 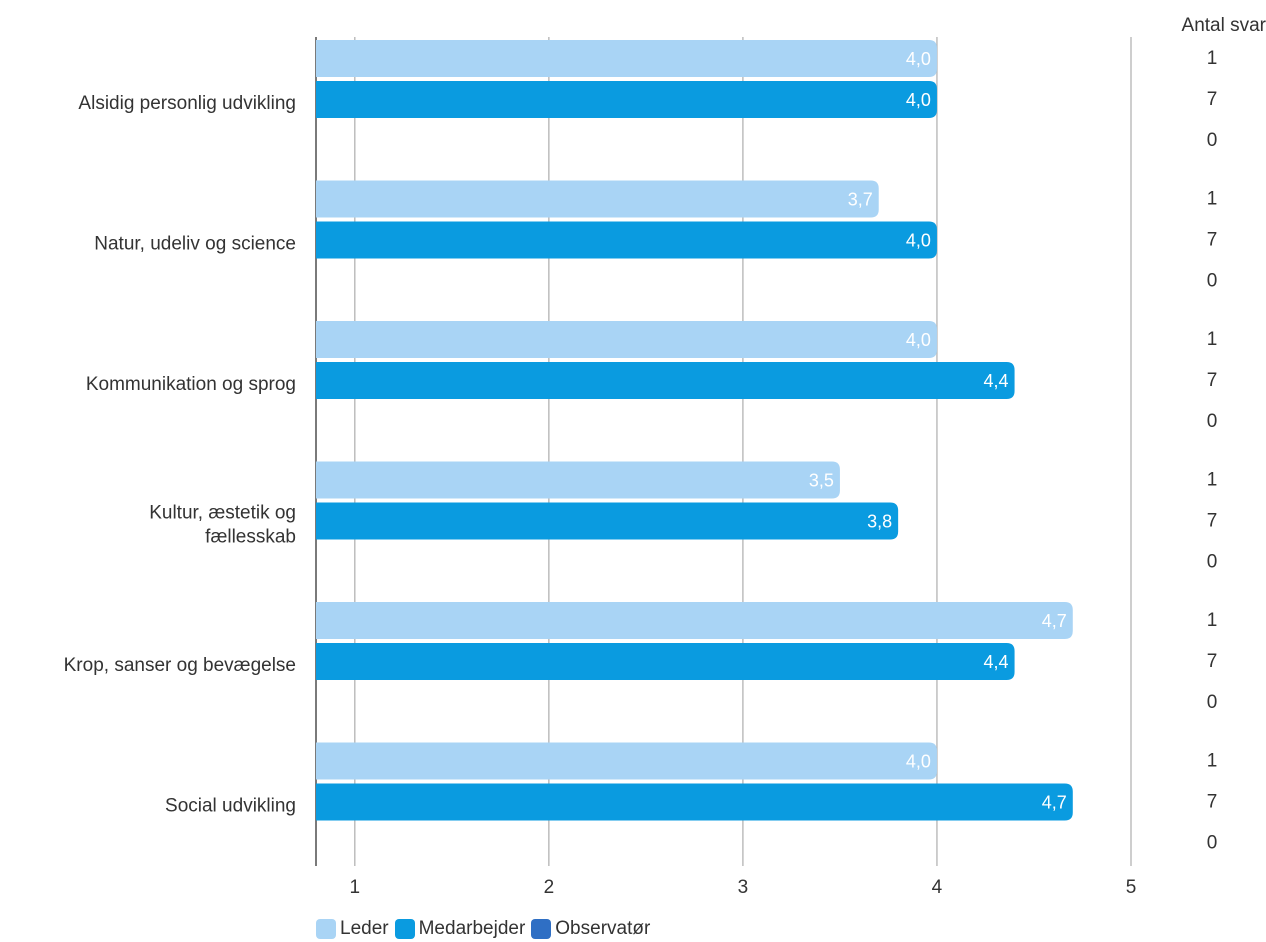 I want to click on category-label: Krop, sanser og bevægelse, so click(x=180, y=665).